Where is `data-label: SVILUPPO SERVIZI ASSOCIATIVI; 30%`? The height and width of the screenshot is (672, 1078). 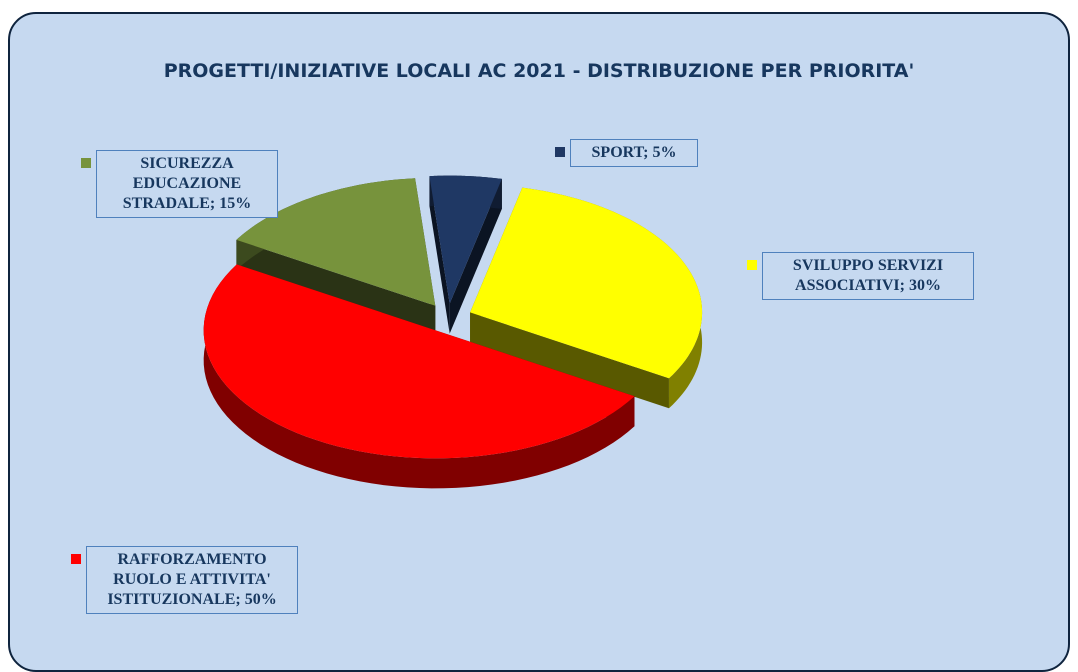
data-label: SVILUPPO SERVIZI ASSOCIATIVI; 30% is located at coordinates (868, 276).